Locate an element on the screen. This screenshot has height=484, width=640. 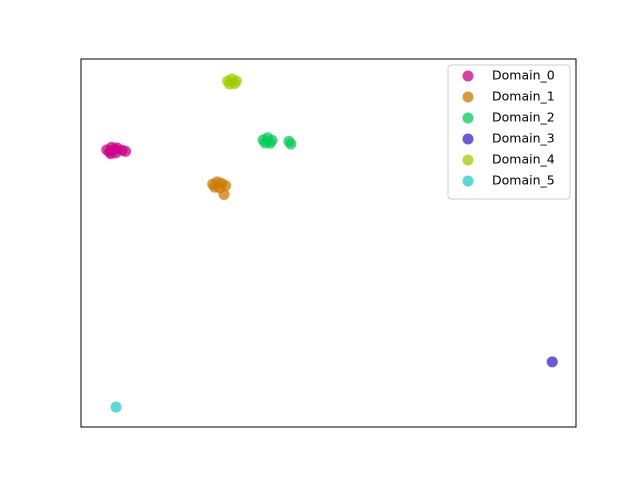
legend-label: Domain_4 is located at coordinates (523, 159).